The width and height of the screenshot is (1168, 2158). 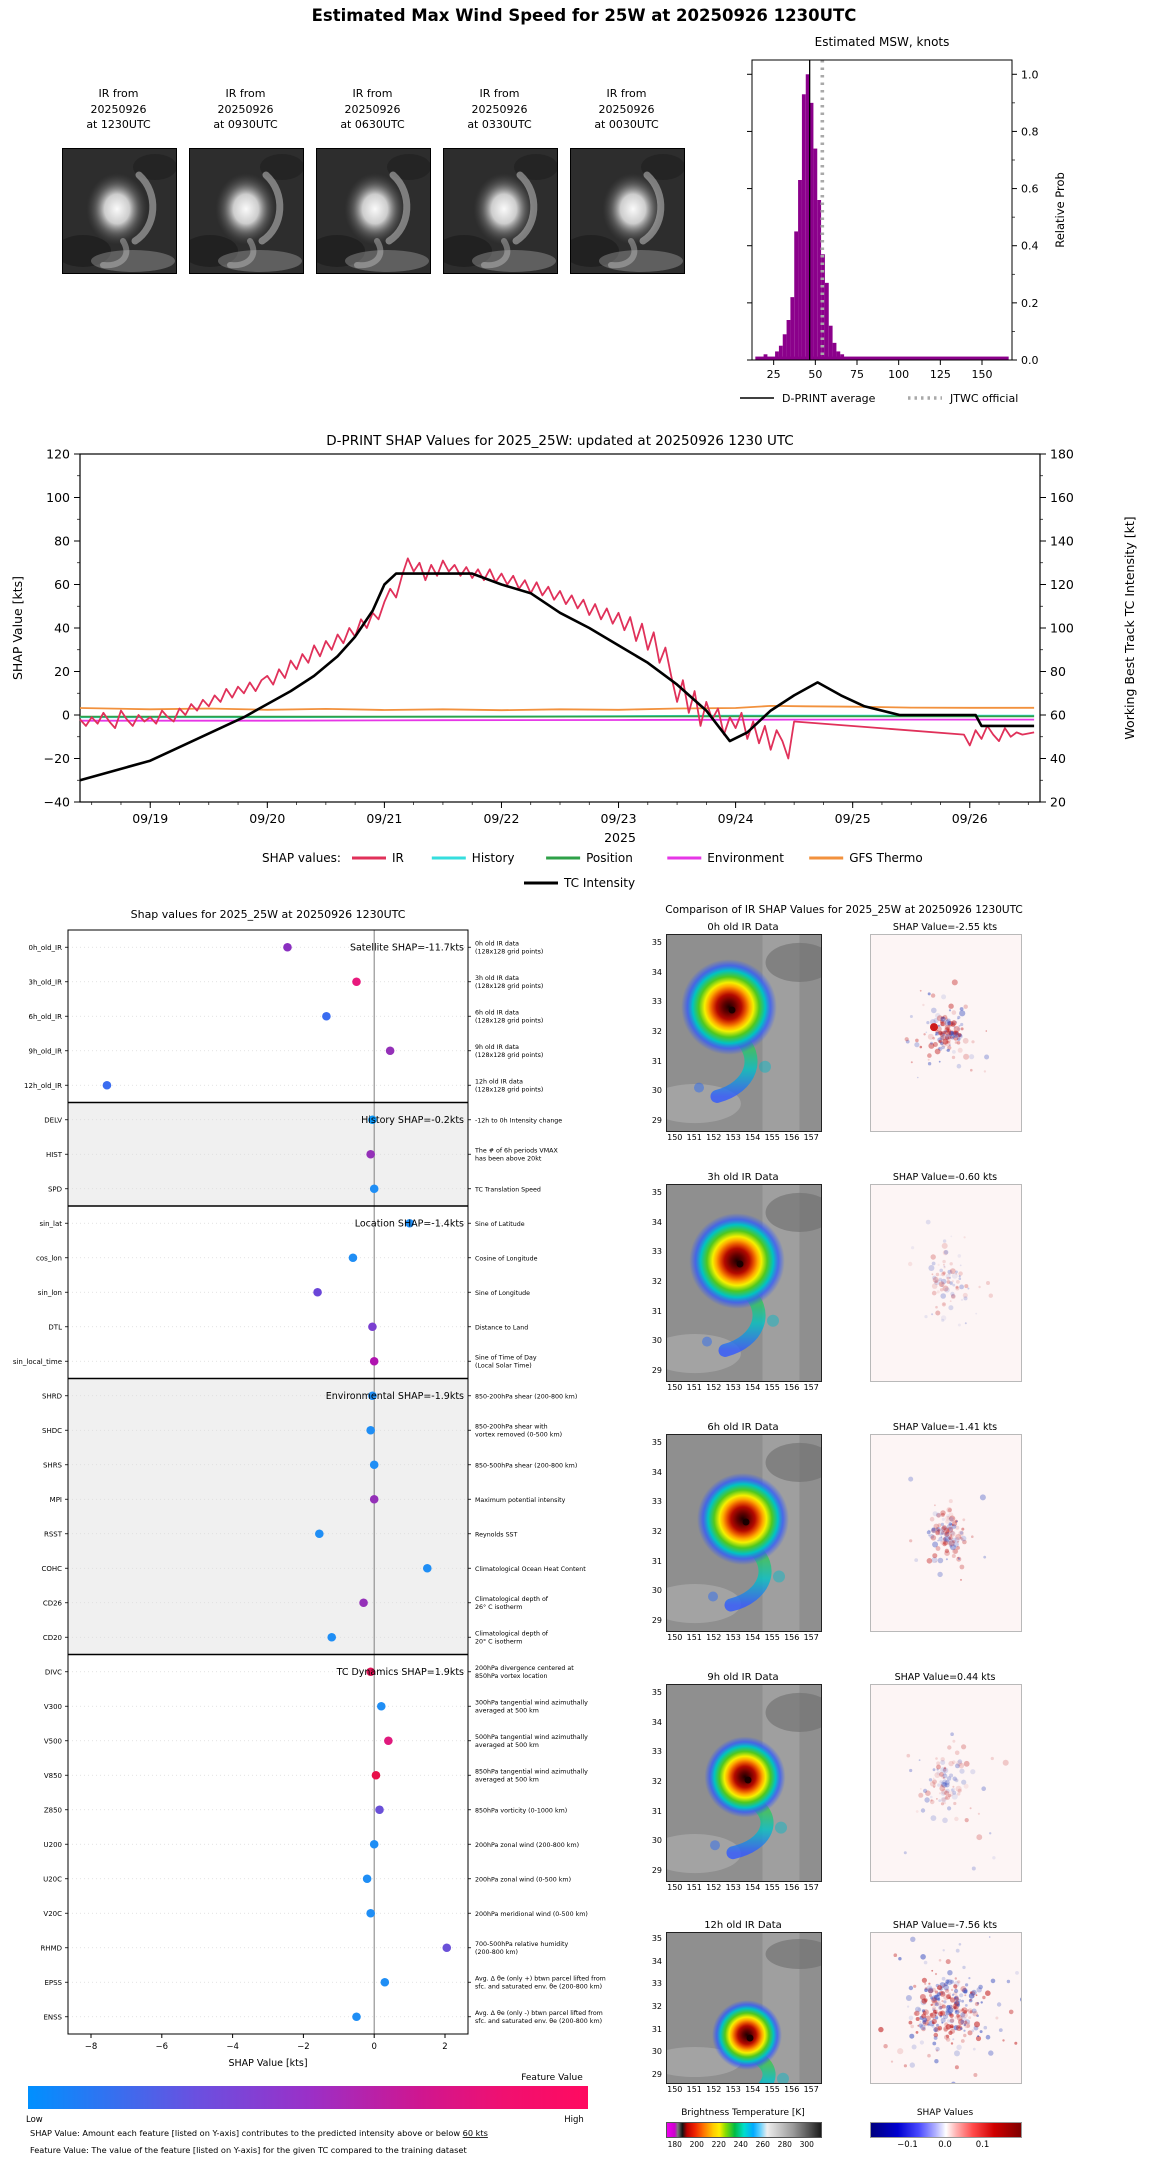 I want to click on feature-label: CD26, so click(x=53, y=1603).